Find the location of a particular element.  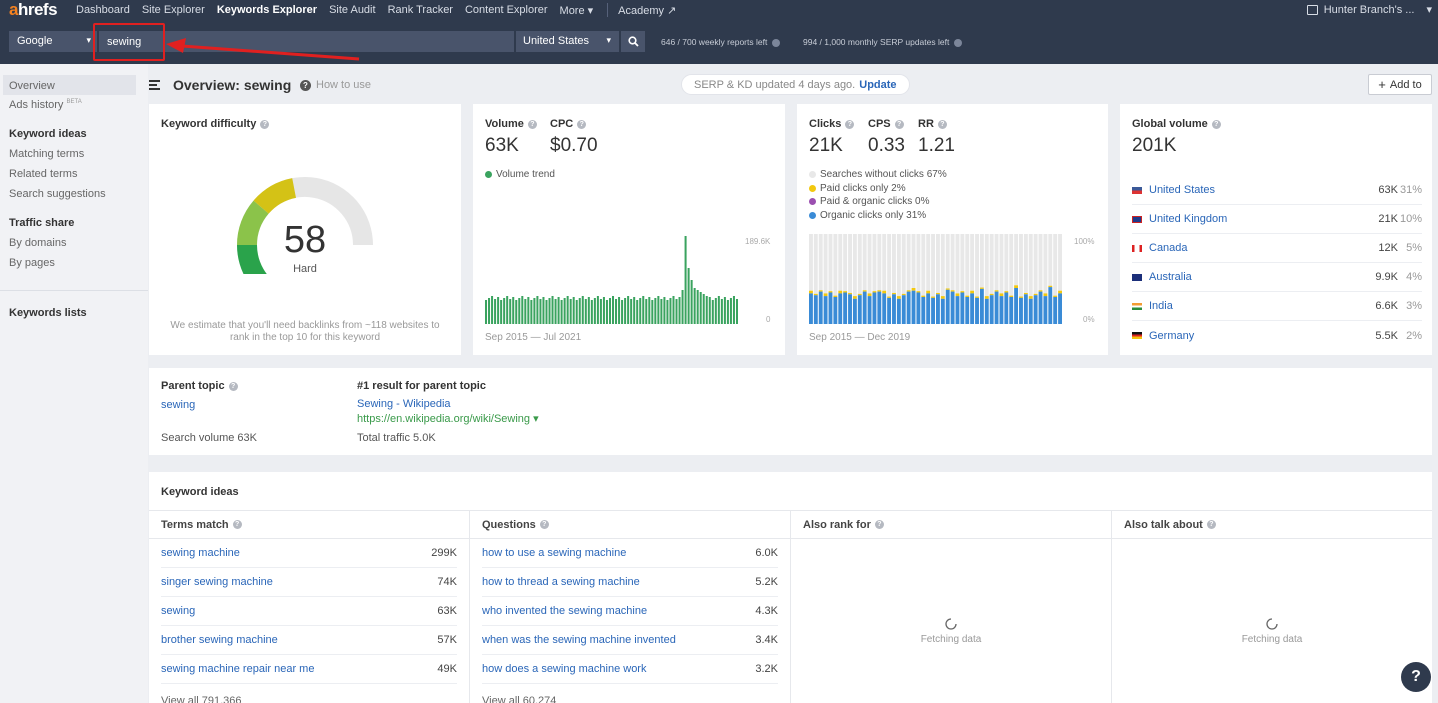

chevron-down-icon: ▾ is located at coordinates (1429, 10).